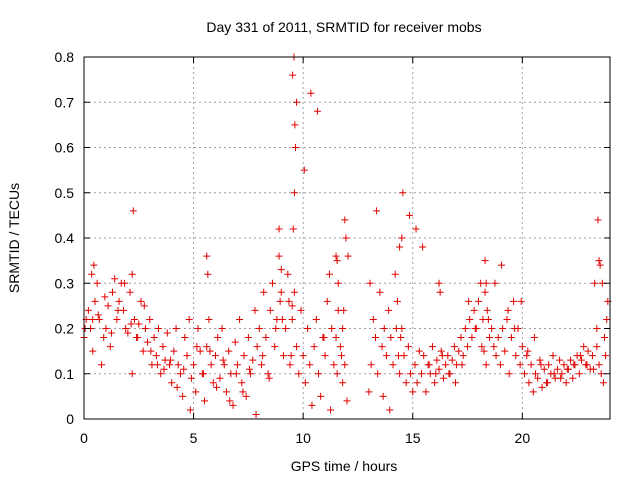 This screenshot has height=480, width=640. I want to click on y-tick-label: 0.4, so click(65, 238).